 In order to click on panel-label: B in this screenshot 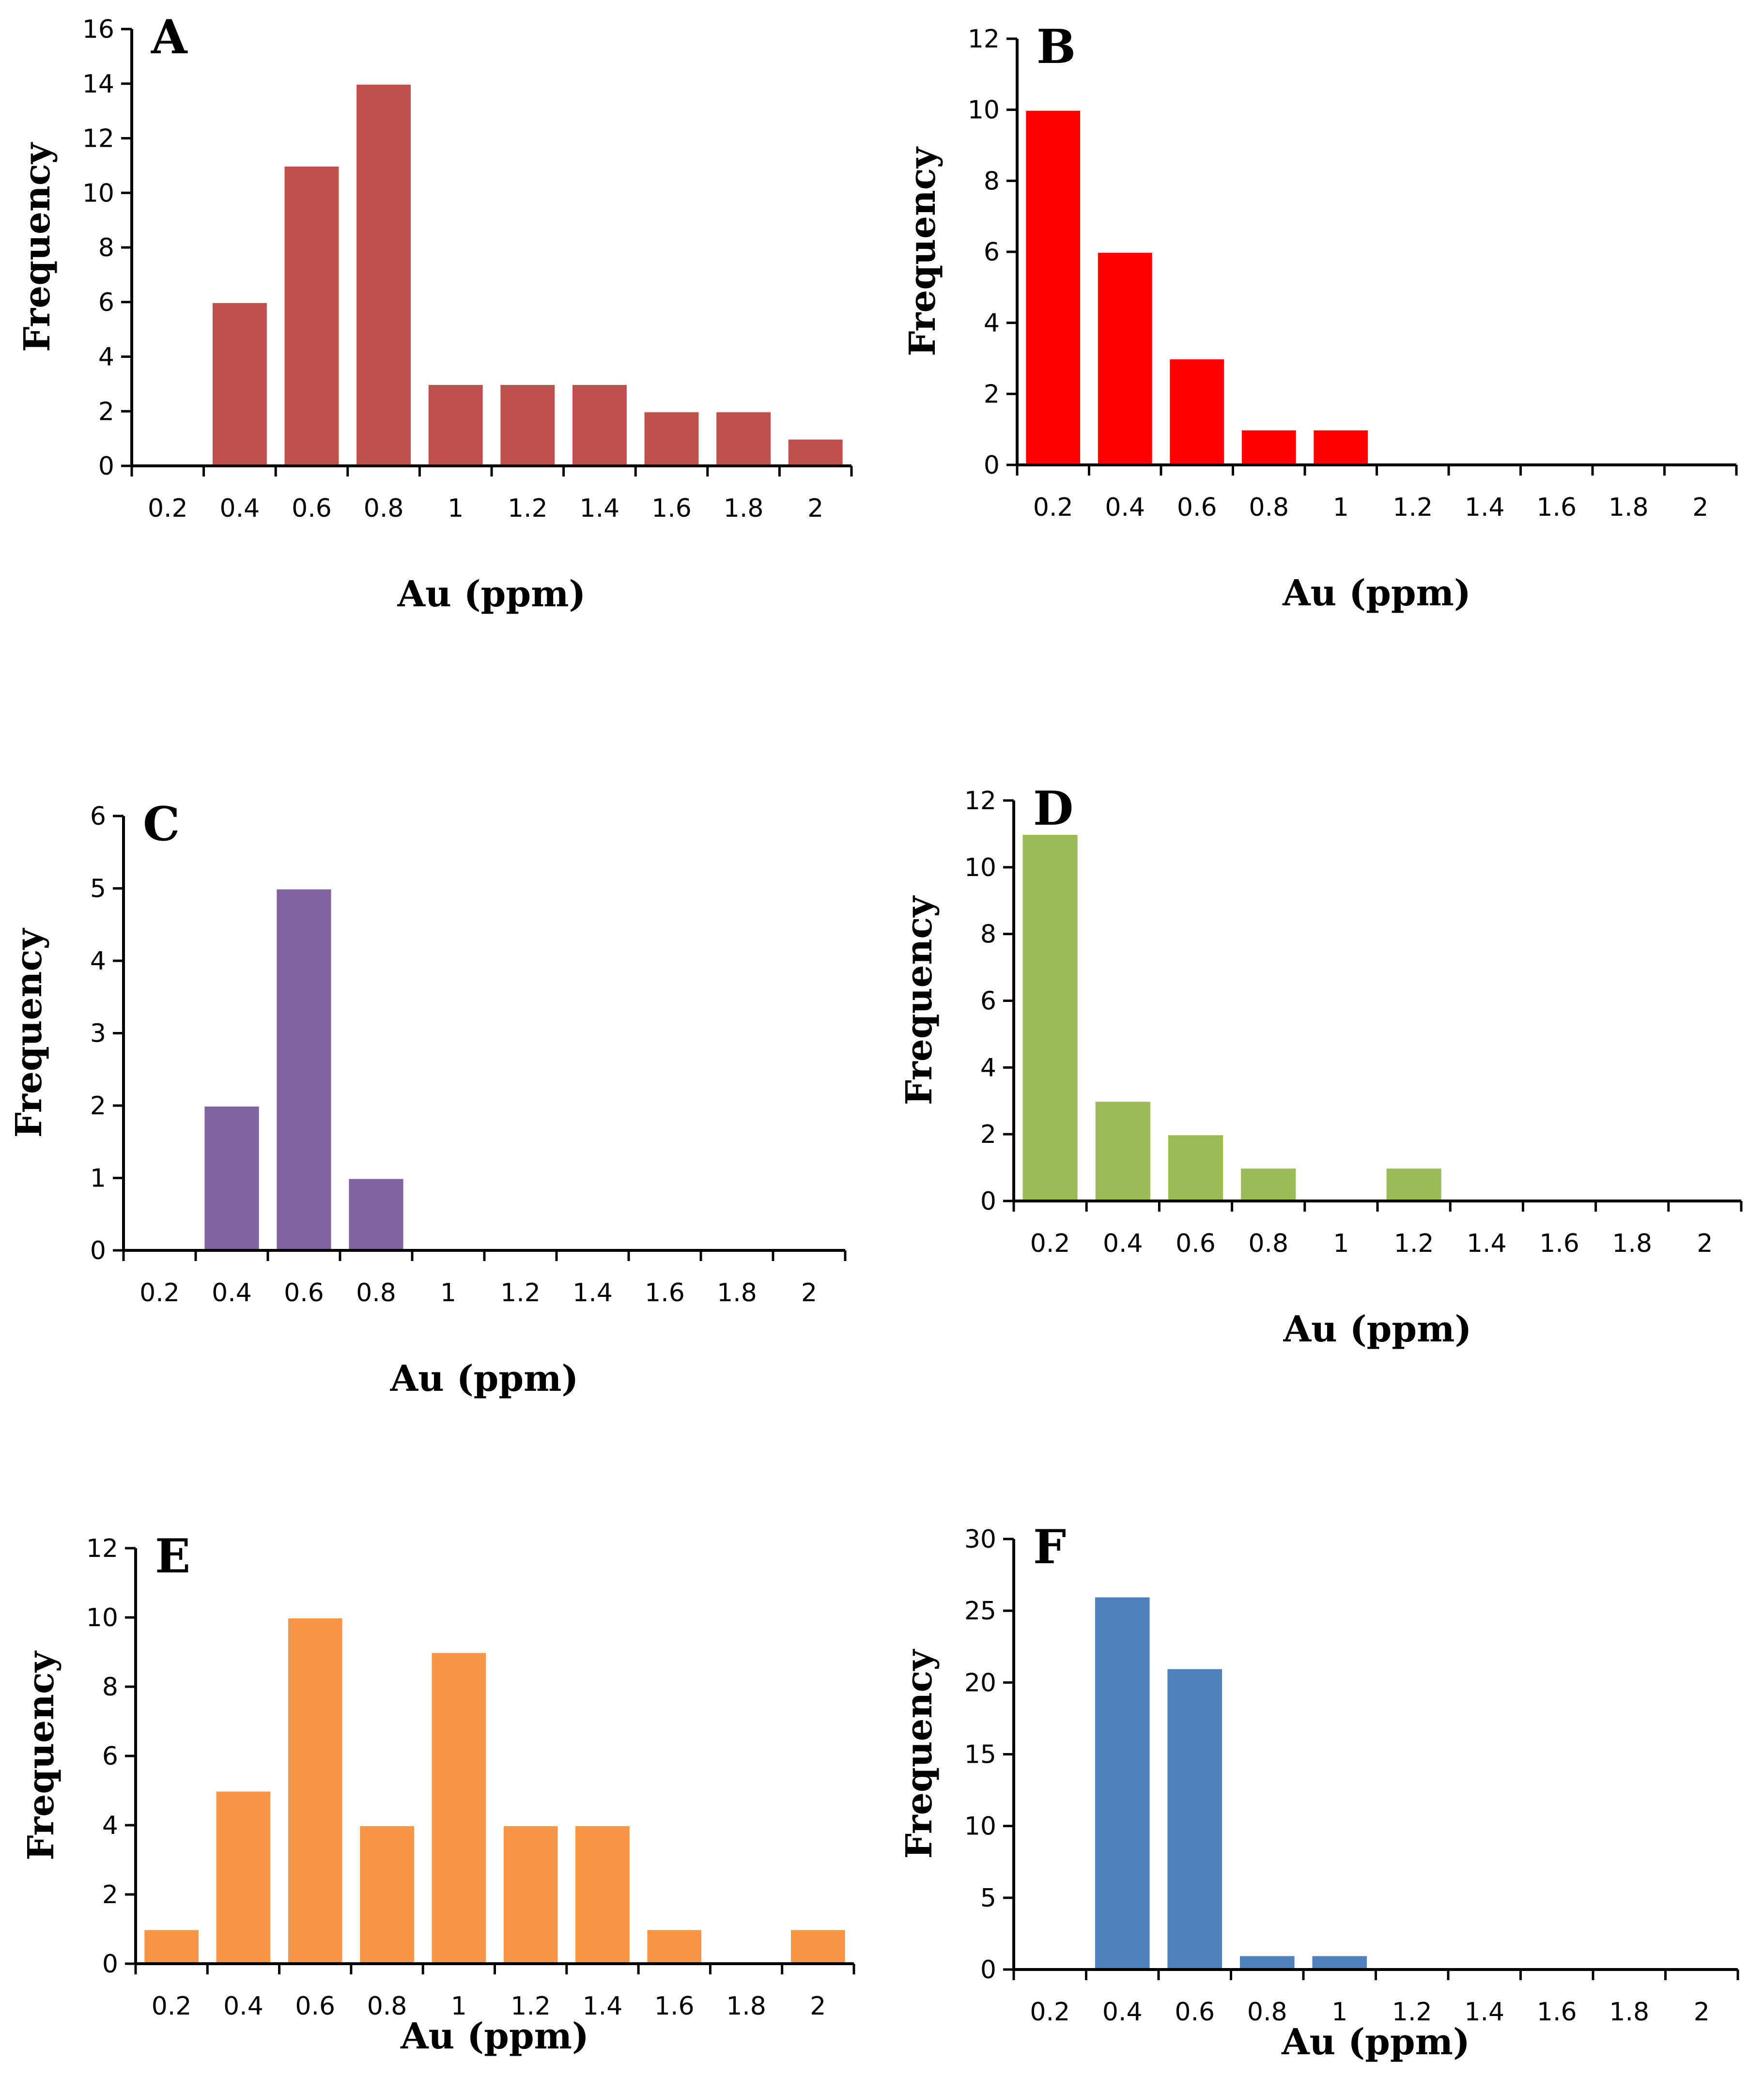, I will do `click(1056, 46)`.